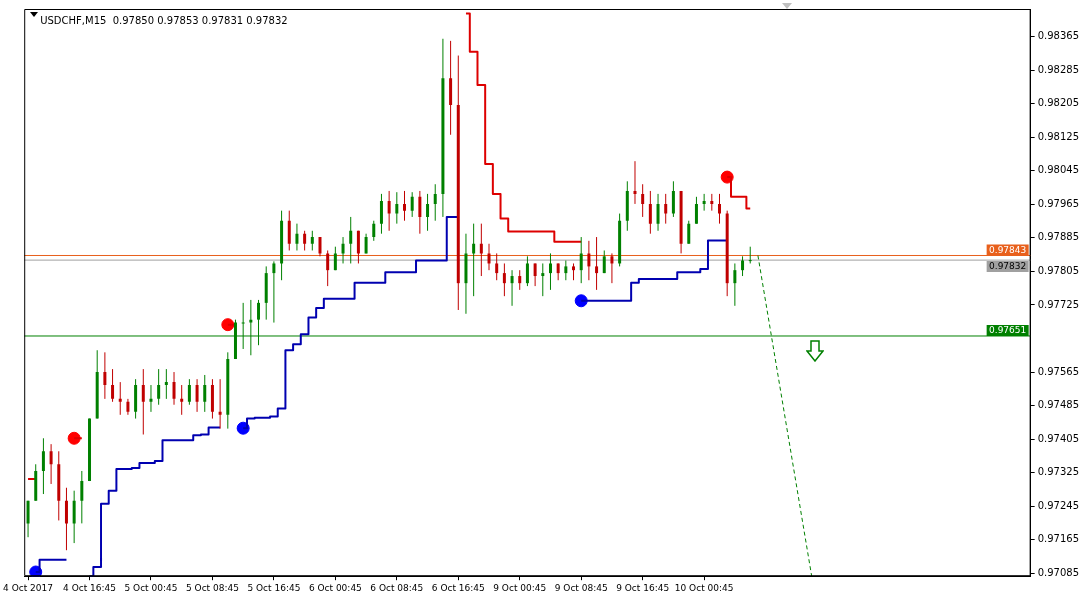 This screenshot has height=597, width=1086. What do you see at coordinates (520, 587) in the screenshot?
I see `x-tick-label: 9 Oct 00:45` at bounding box center [520, 587].